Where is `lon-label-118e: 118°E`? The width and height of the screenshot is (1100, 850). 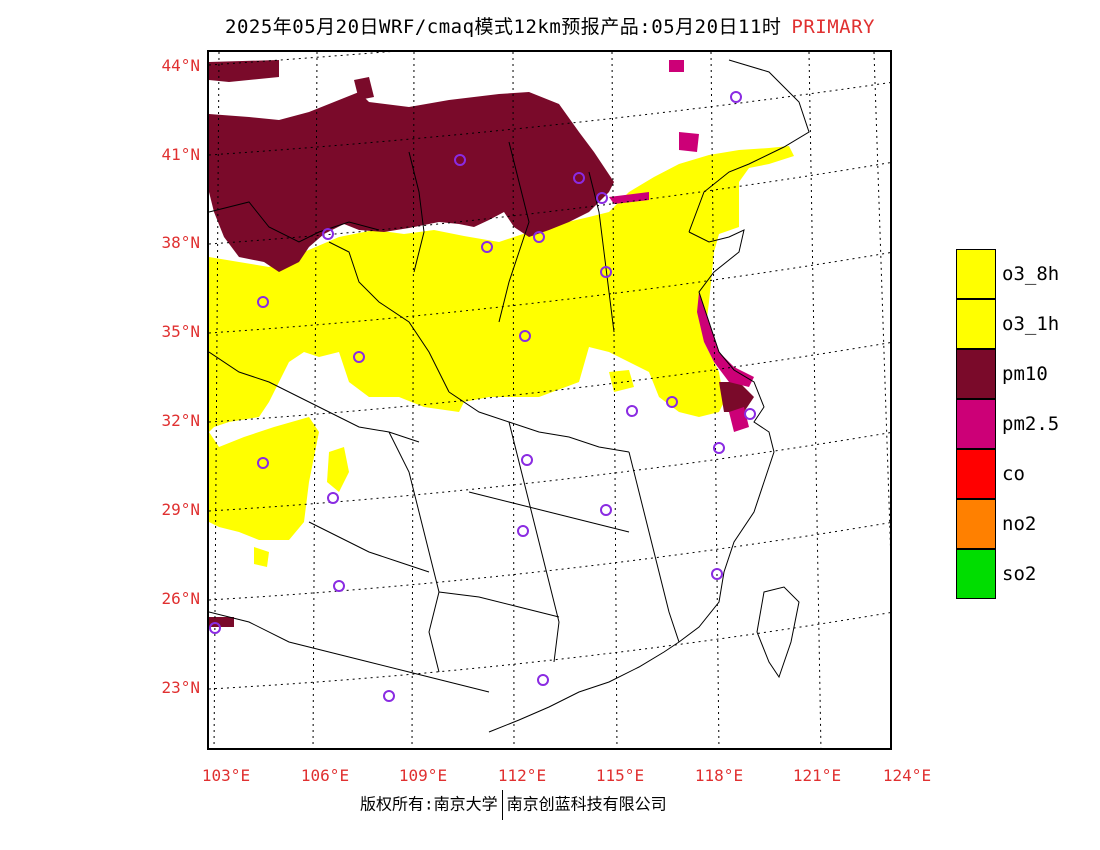
lon-label-118e: 118°E is located at coordinates (719, 775).